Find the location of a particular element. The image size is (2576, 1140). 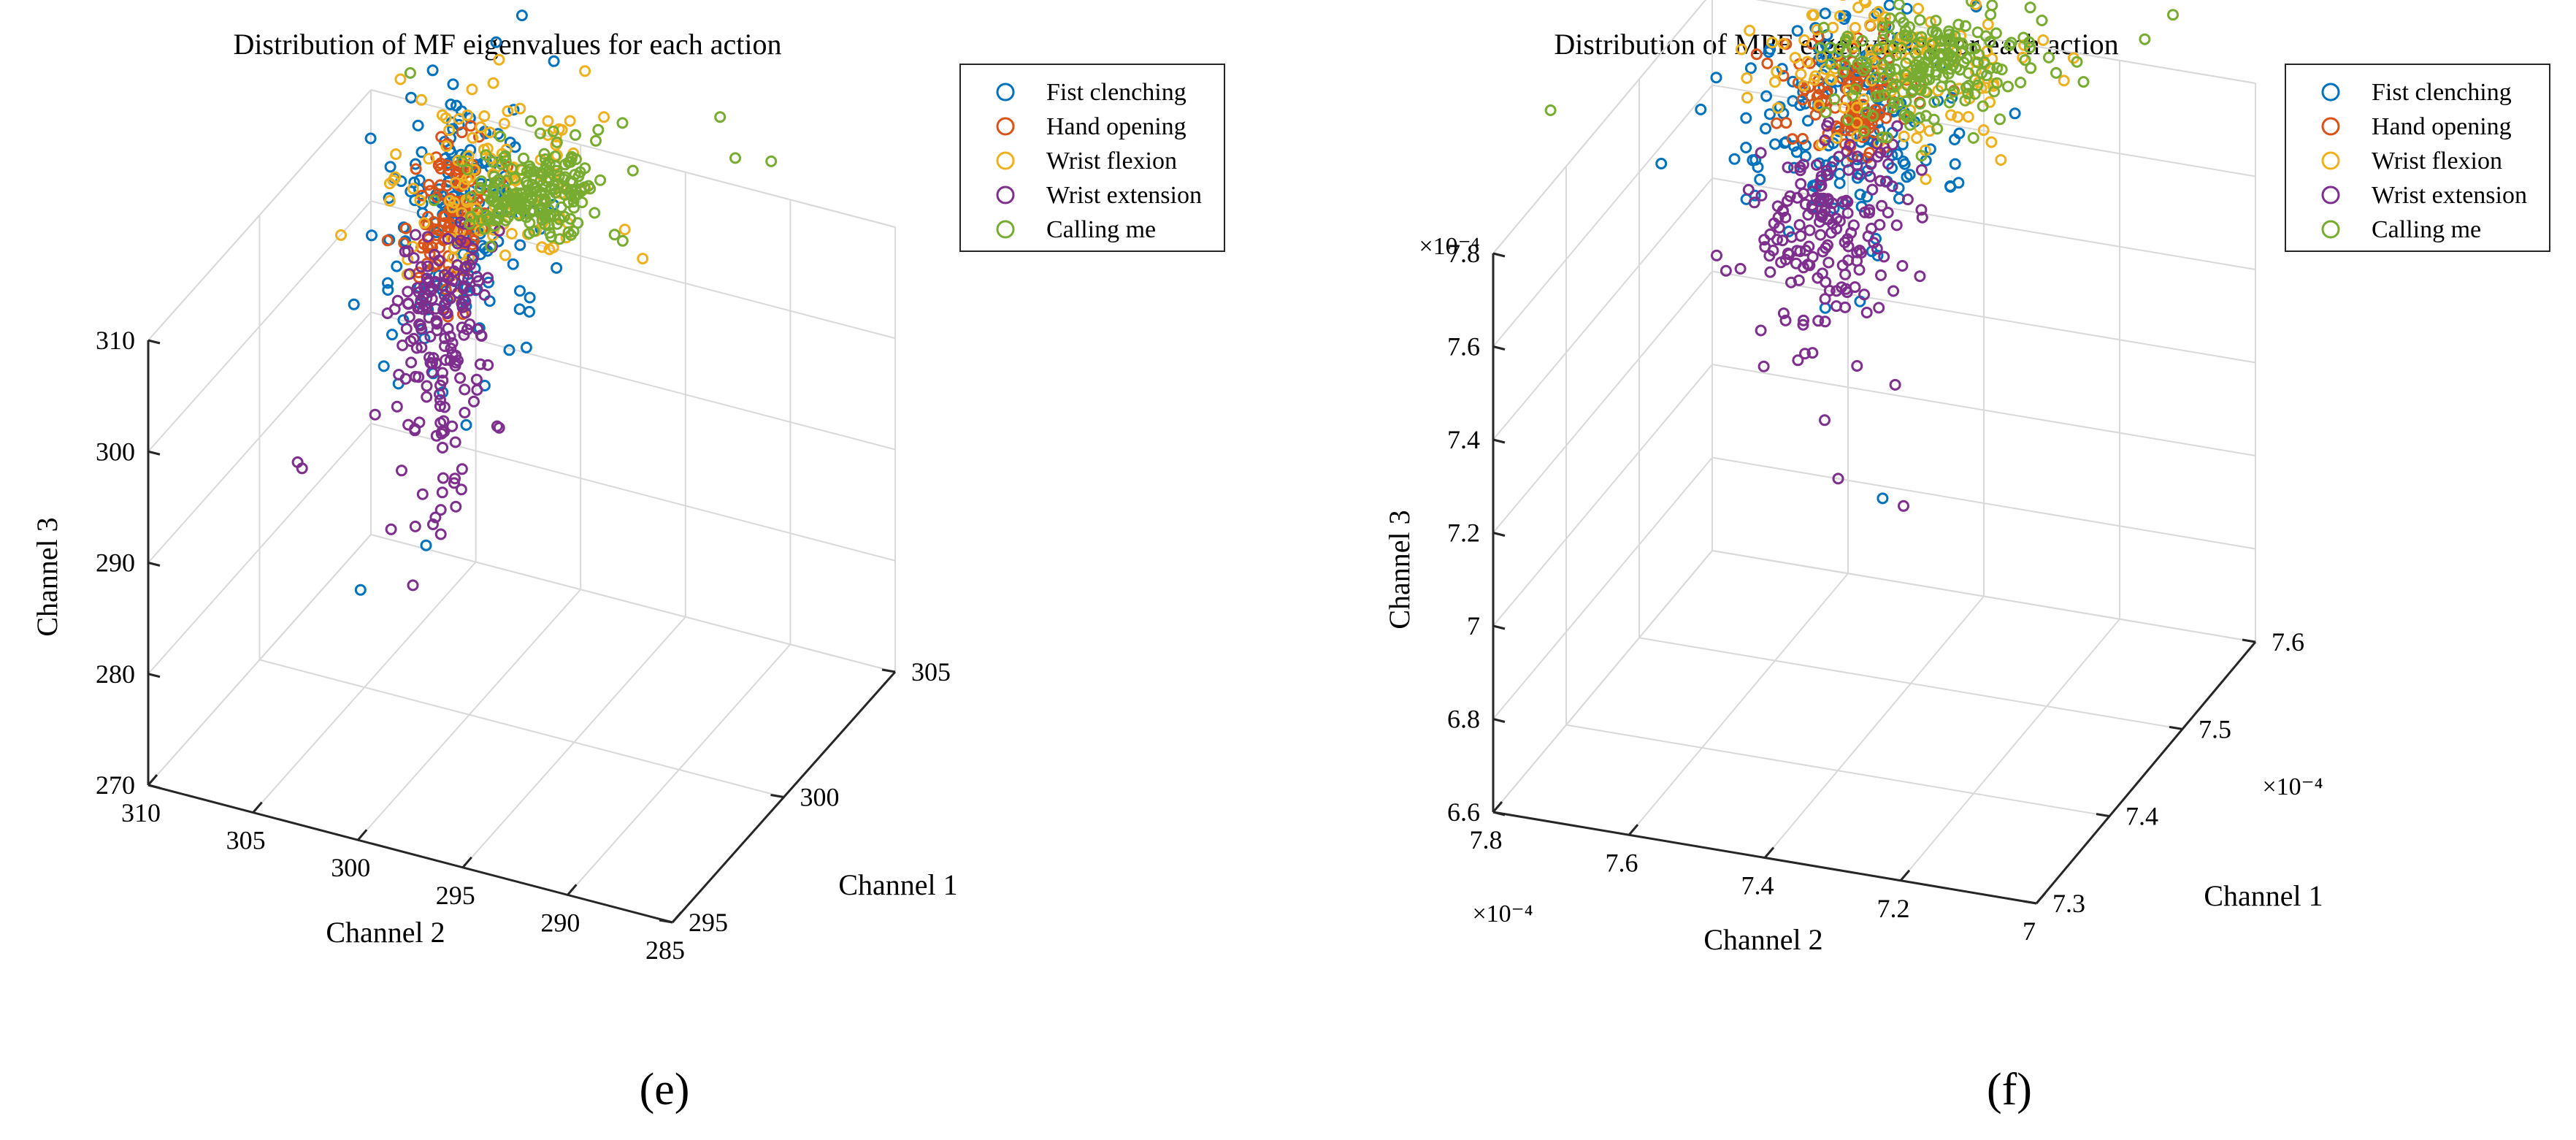

z-tick-label: 7.4 is located at coordinates (1463, 439).